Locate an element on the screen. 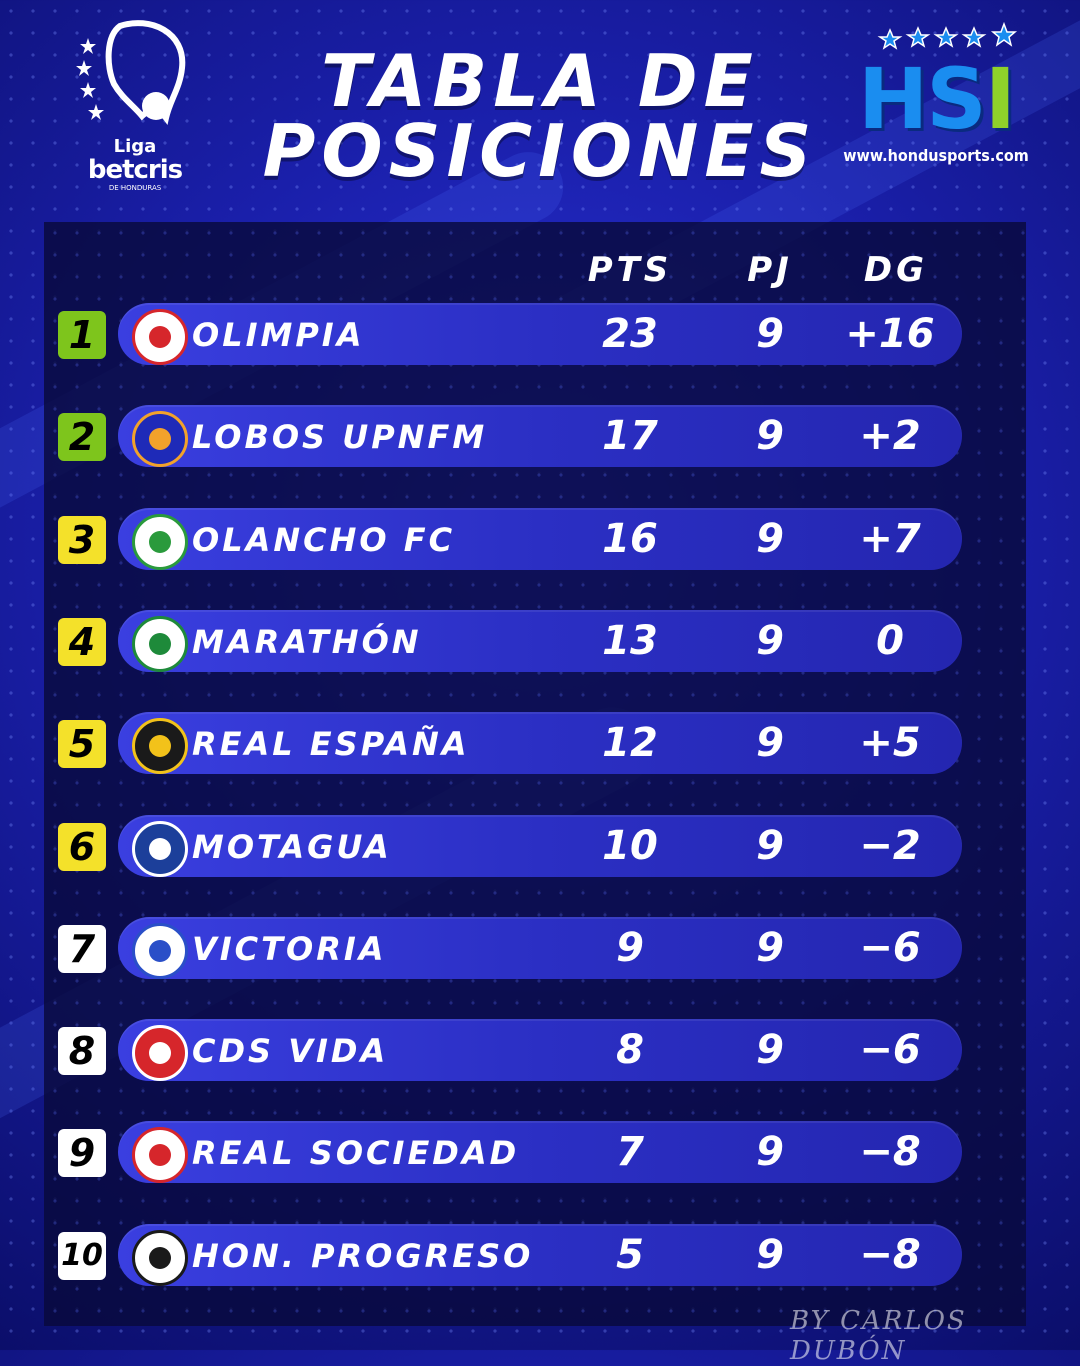 This screenshot has width=1080, height=1366. stat-pts: 10 is located at coordinates (630, 846).